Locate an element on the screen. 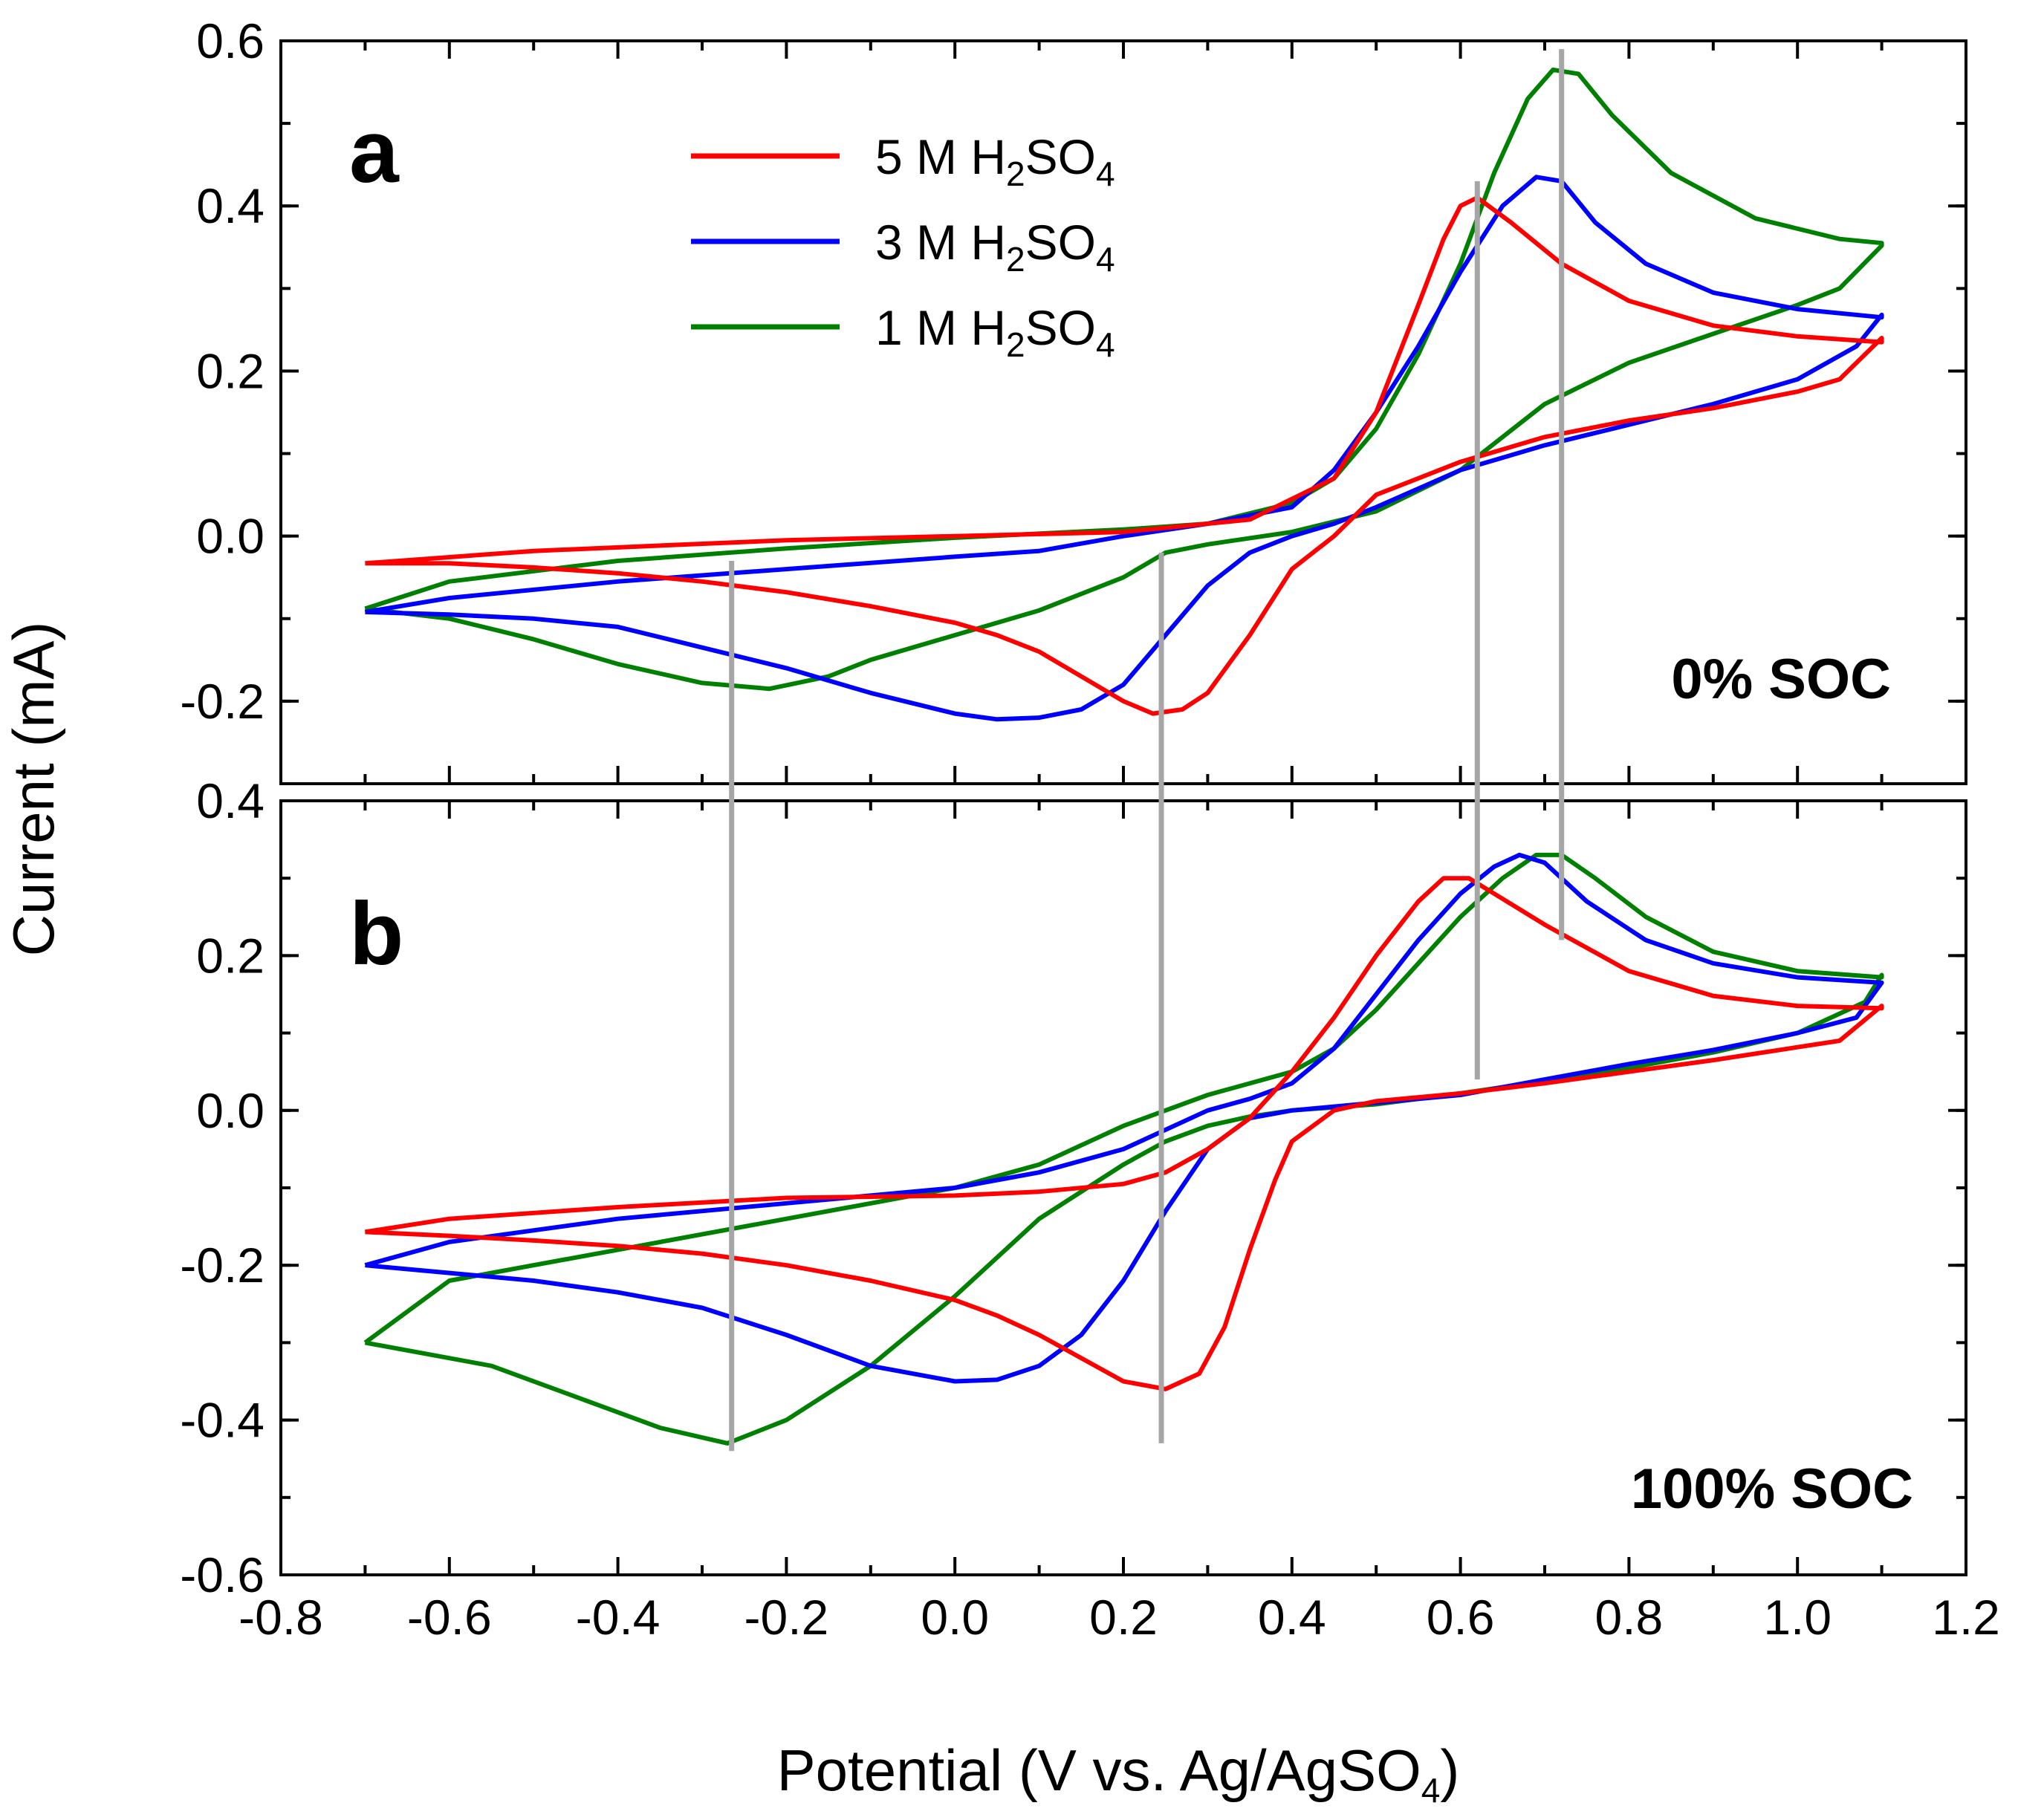 The width and height of the screenshot is (2018, 1820). panel-letter: b is located at coordinates (376, 934).